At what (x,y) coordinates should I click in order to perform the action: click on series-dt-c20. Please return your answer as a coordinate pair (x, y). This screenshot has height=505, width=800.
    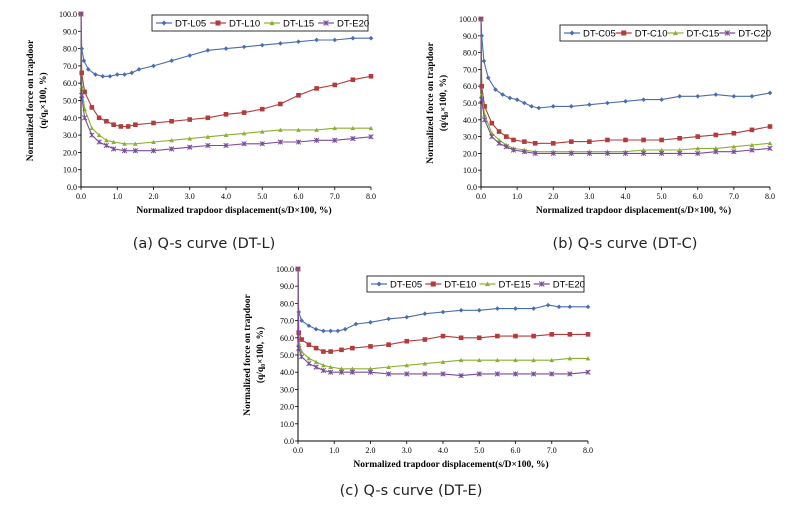
    Looking at the image, I should click on (625, 86).